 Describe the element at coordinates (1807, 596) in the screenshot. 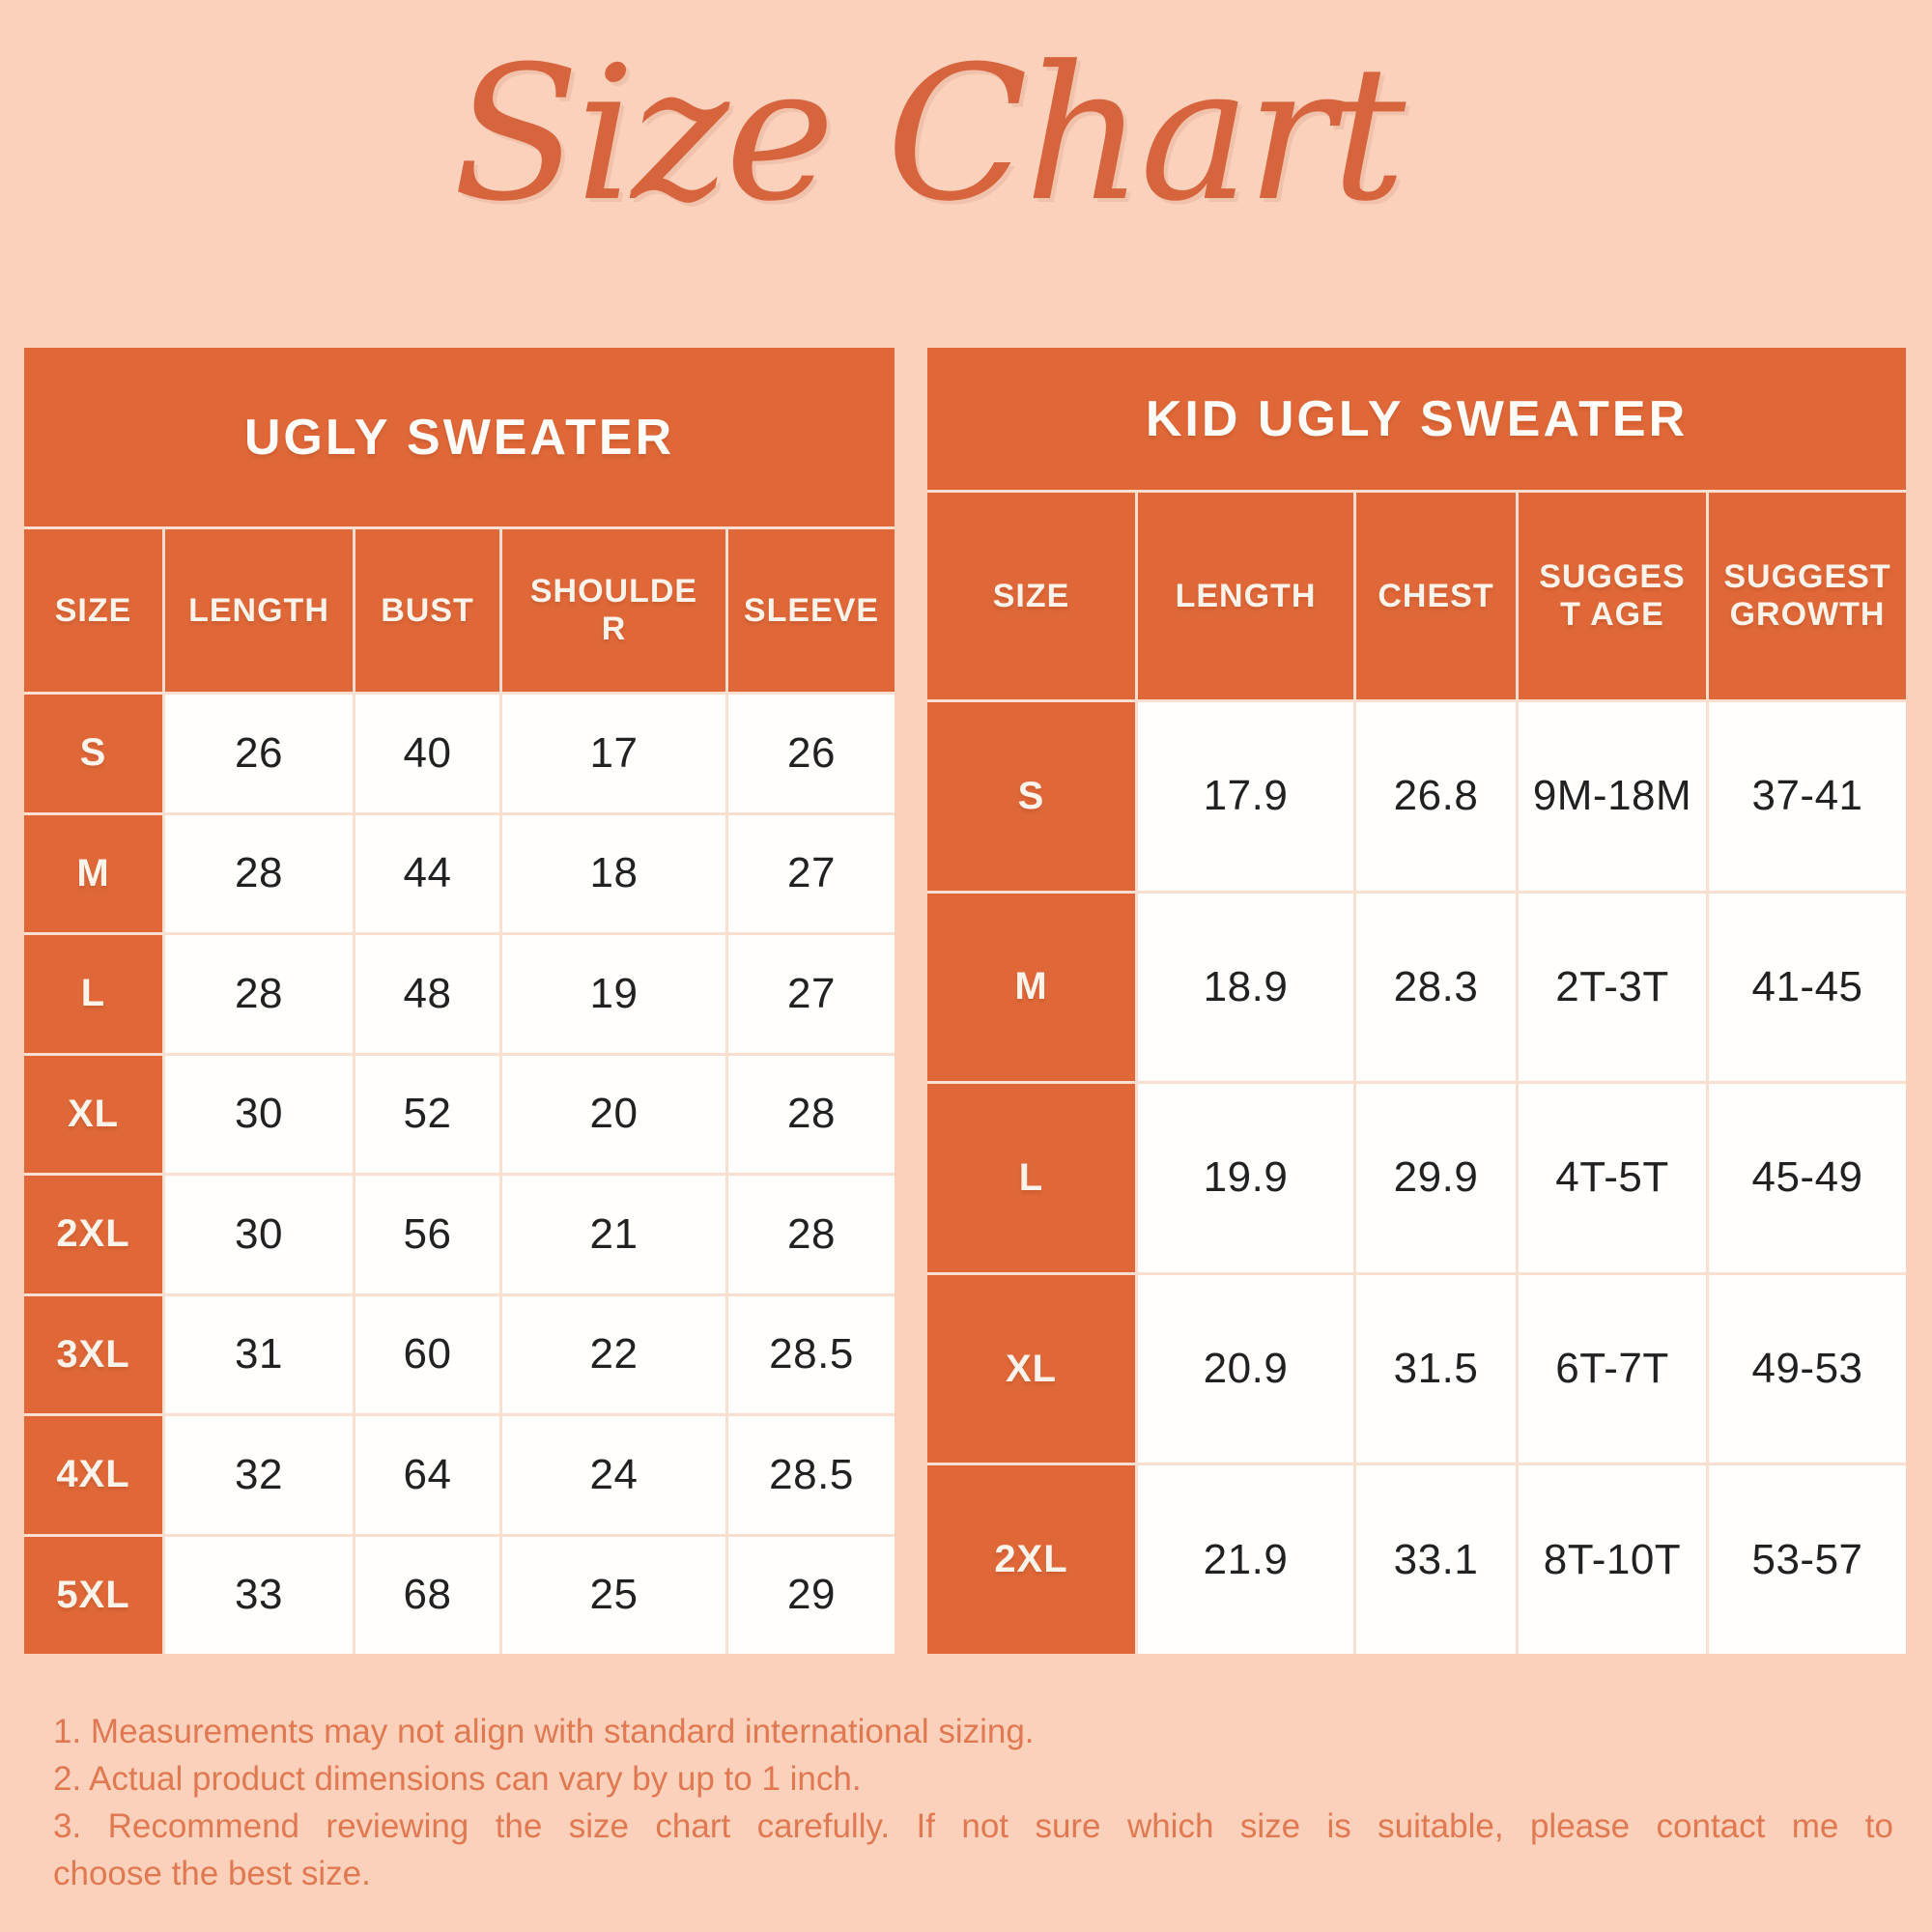

I see `kid-col-header-suggest-growth: SUGGEST GROWTH` at that location.